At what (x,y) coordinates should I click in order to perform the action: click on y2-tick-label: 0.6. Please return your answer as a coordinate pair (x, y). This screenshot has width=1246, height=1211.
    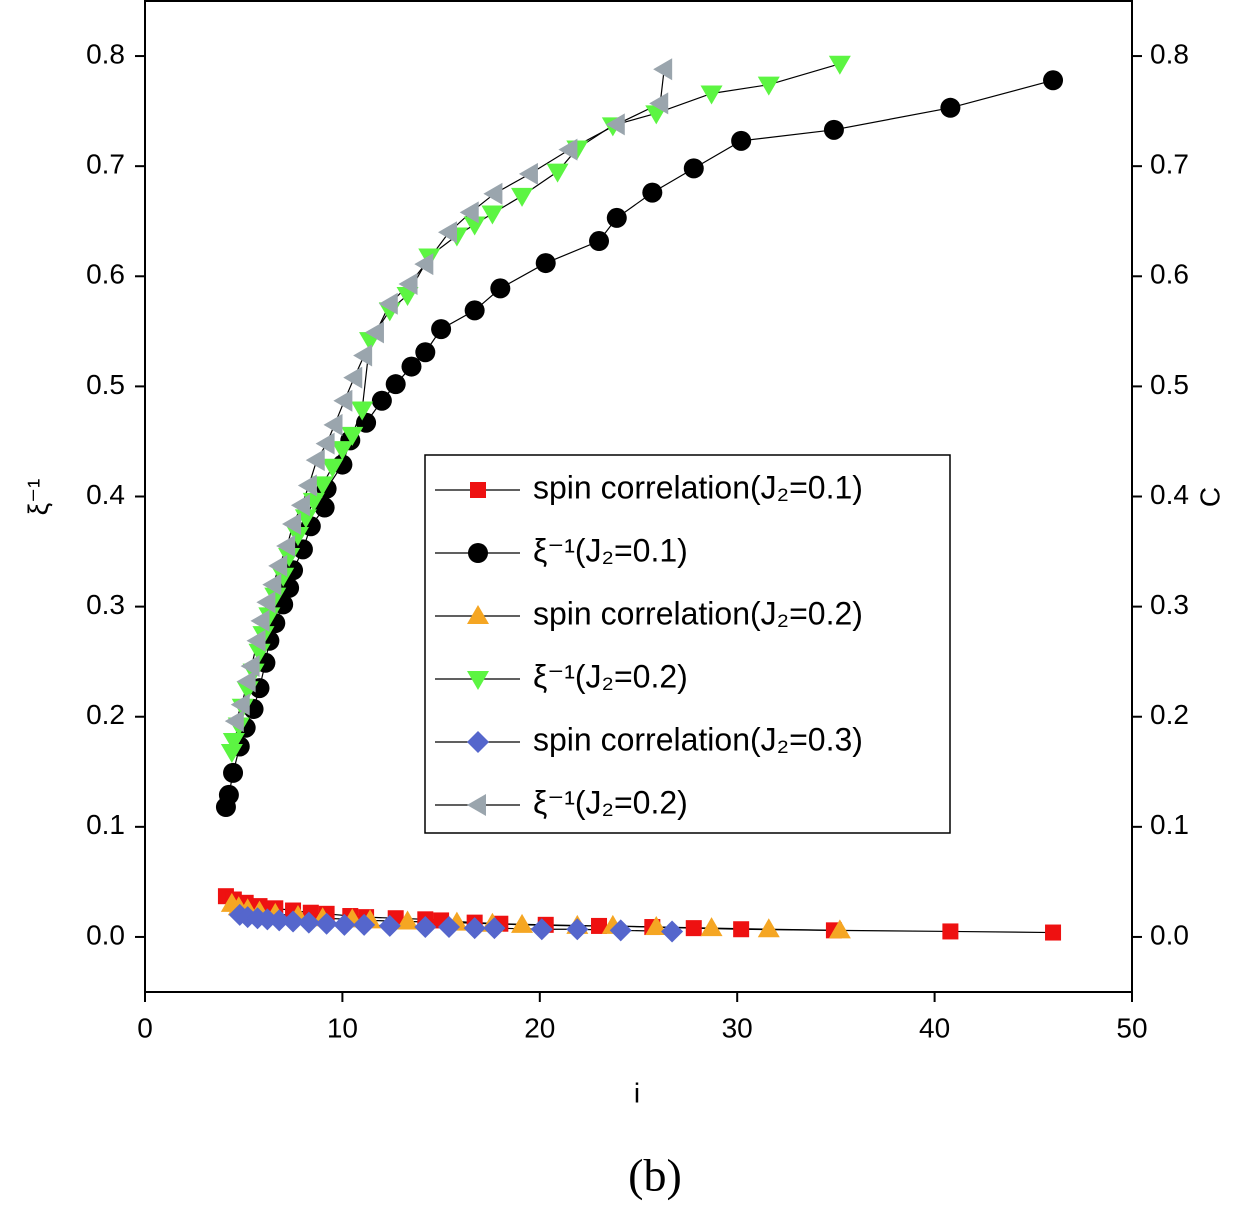
    Looking at the image, I should click on (1169, 274).